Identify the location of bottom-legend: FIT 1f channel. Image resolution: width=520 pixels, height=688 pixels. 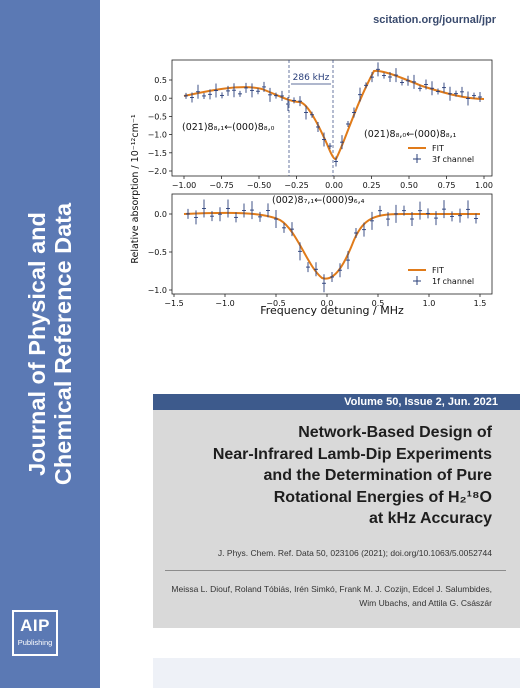
(441, 276).